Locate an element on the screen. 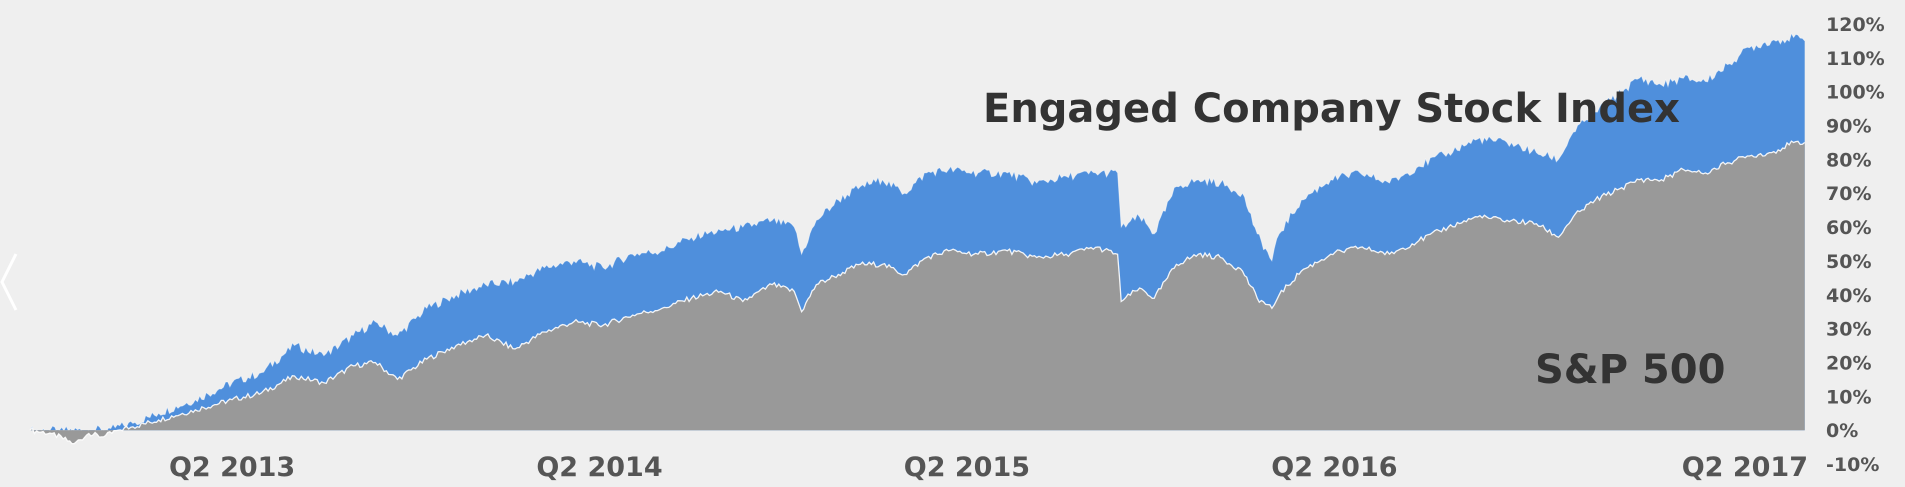 Image resolution: width=1905 pixels, height=487 pixels. y-tick-label: 90% is located at coordinates (1848, 127).